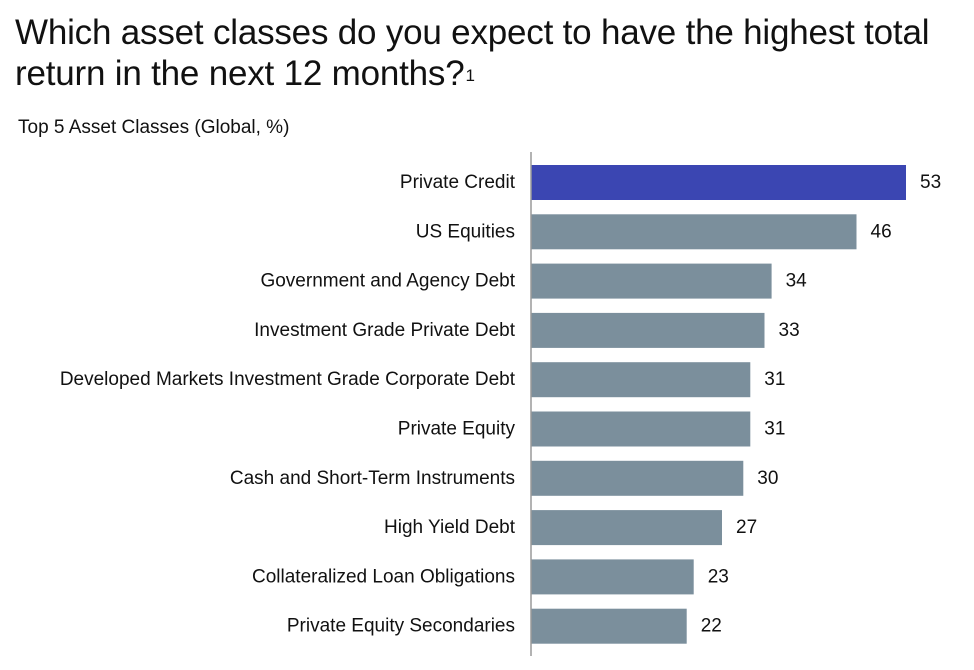 This screenshot has width=974, height=670. What do you see at coordinates (457, 429) in the screenshot?
I see `category-label-6: Private Equity` at bounding box center [457, 429].